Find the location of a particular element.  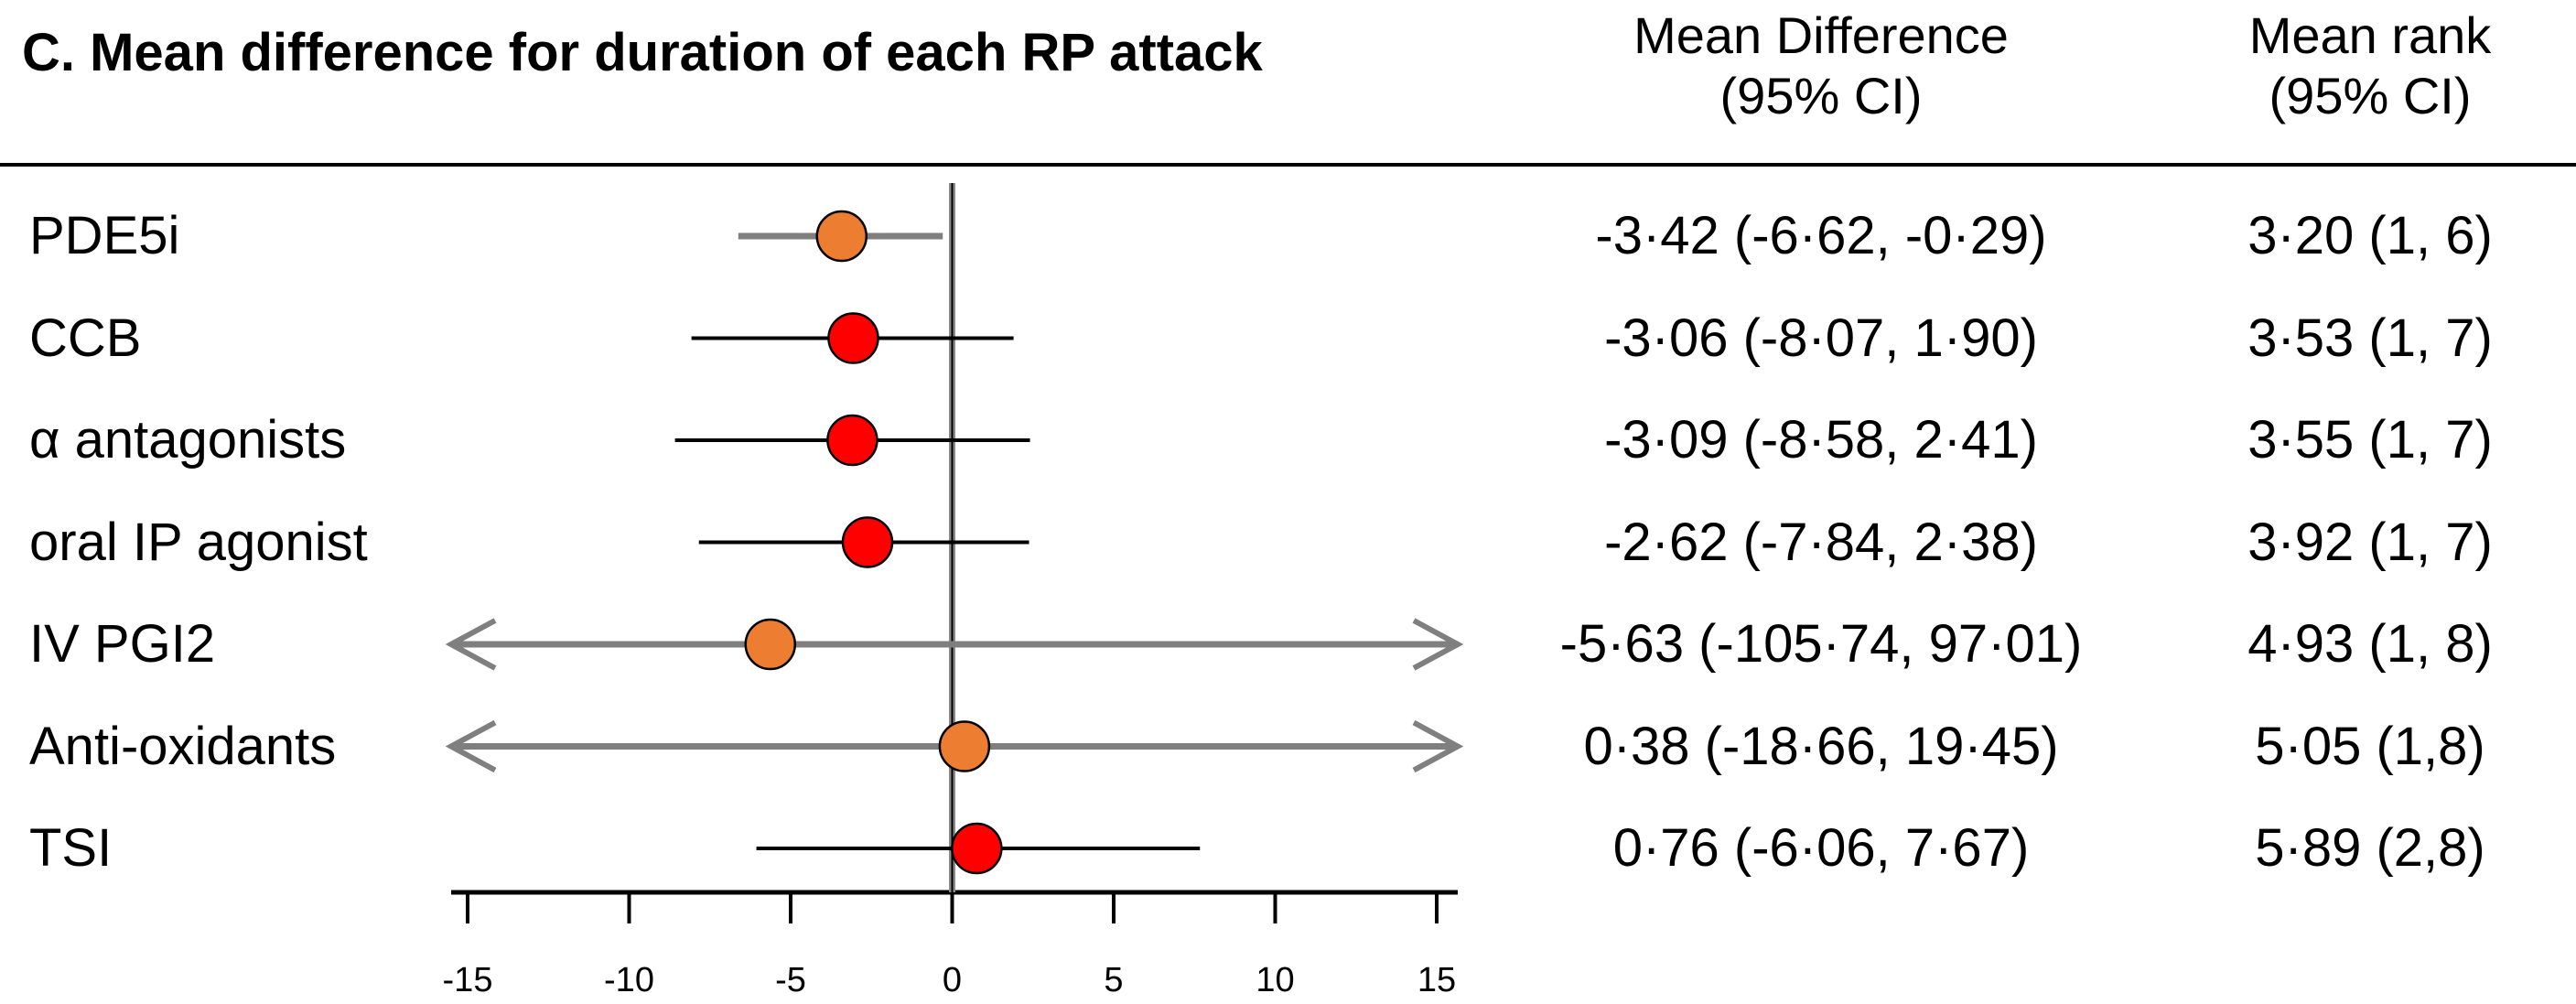

row-label: oral IP agonist is located at coordinates (198, 542).